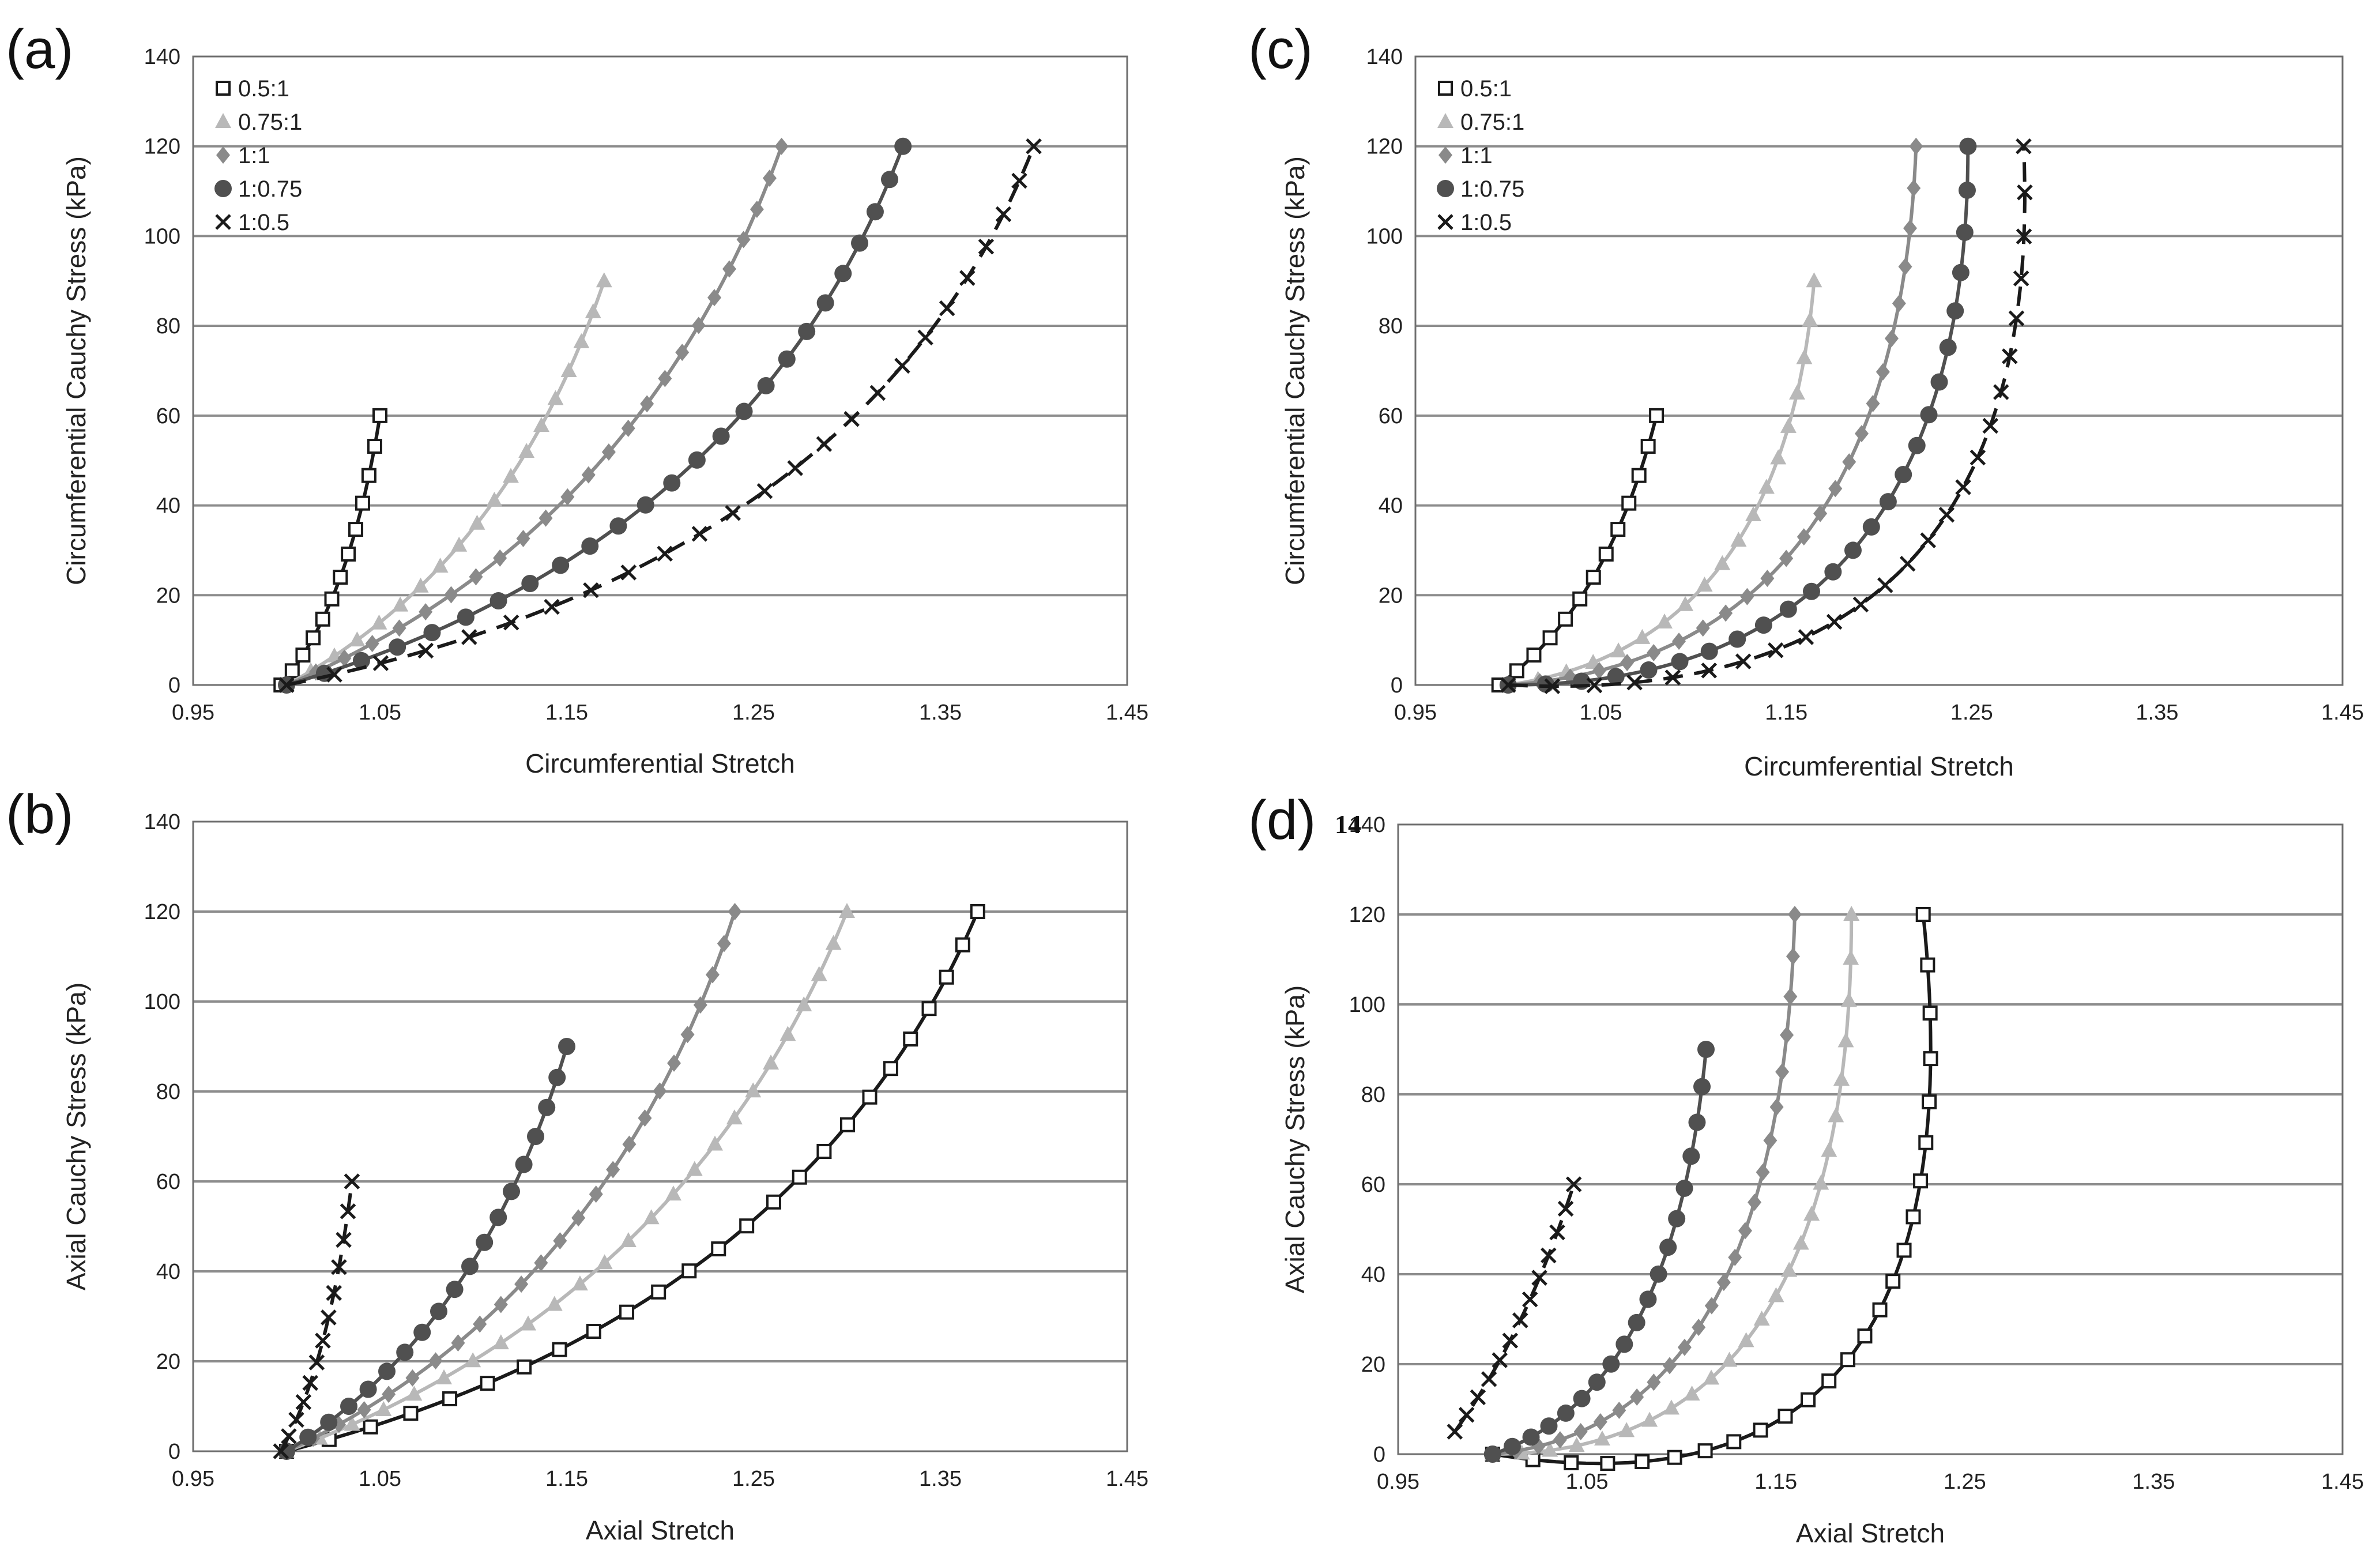 The image size is (2380, 1566). What do you see at coordinates (162, 147) in the screenshot?
I see `y-tick-label: 120` at bounding box center [162, 147].